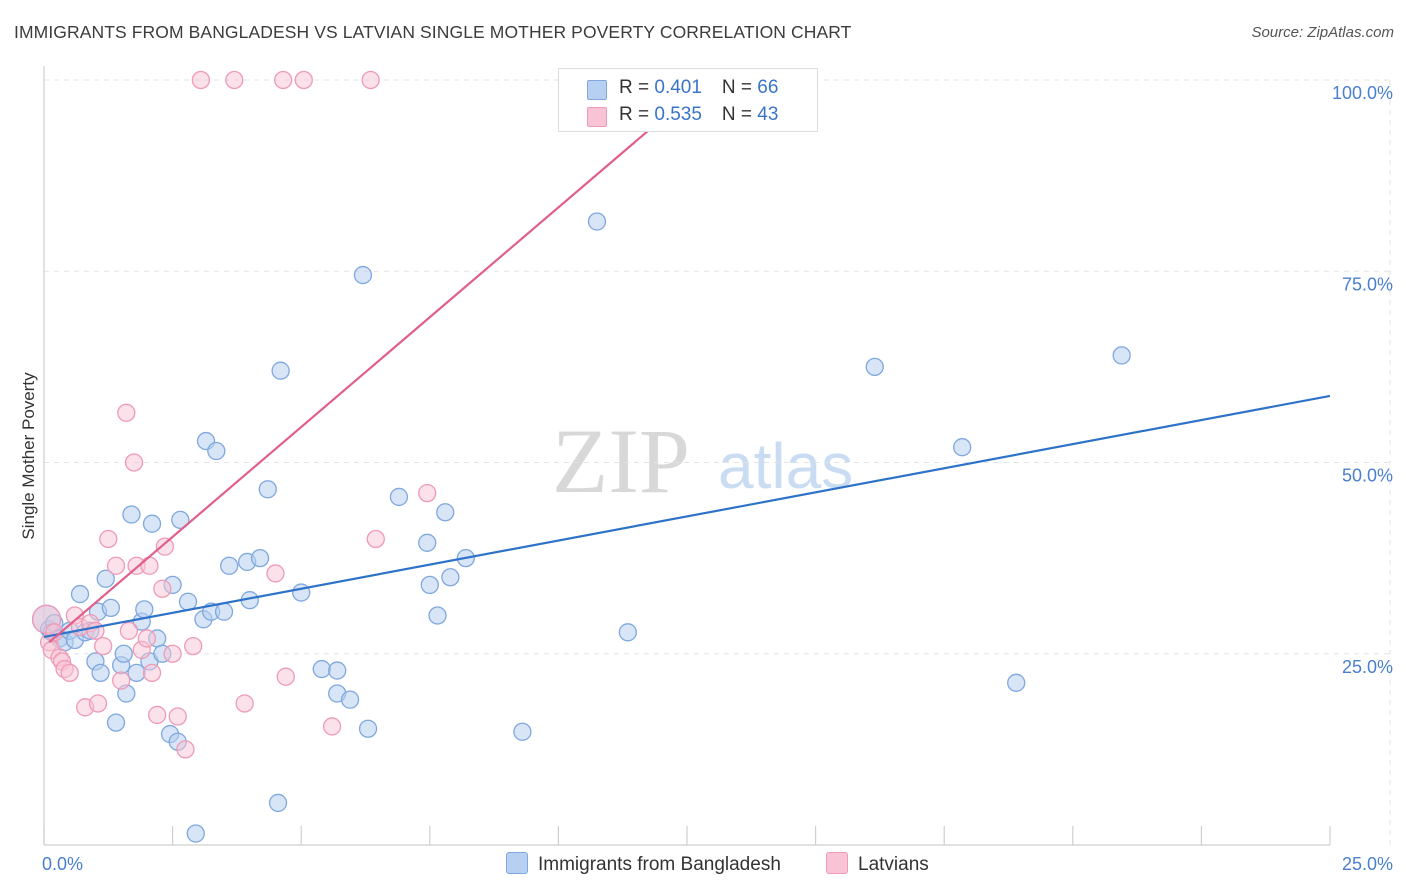 The height and width of the screenshot is (892, 1406). What do you see at coordinates (597, 117) in the screenshot?
I see `legend-swatch-pink` at bounding box center [597, 117].